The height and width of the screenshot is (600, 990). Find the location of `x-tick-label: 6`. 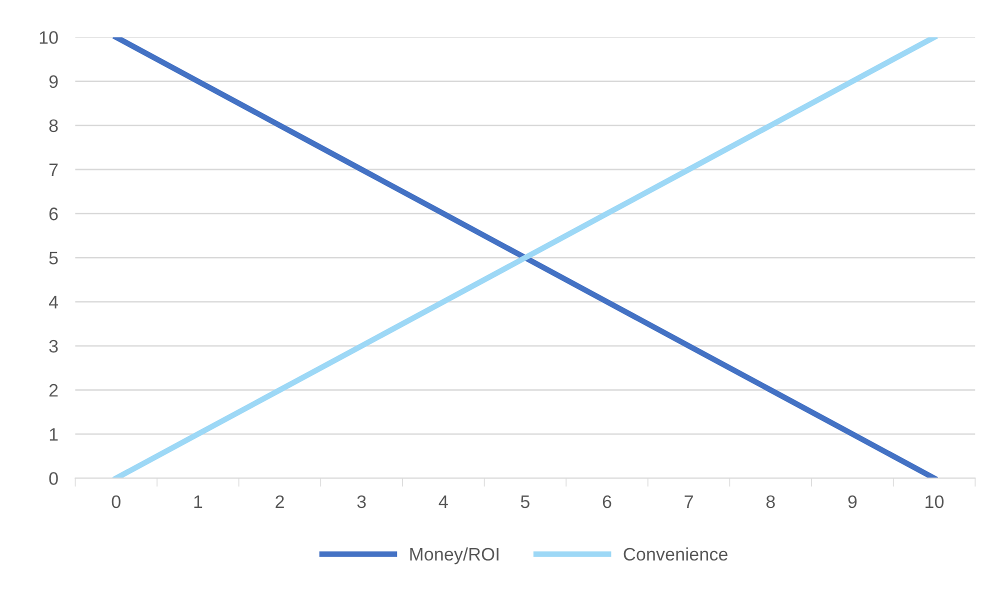

x-tick-label: 6 is located at coordinates (607, 501).